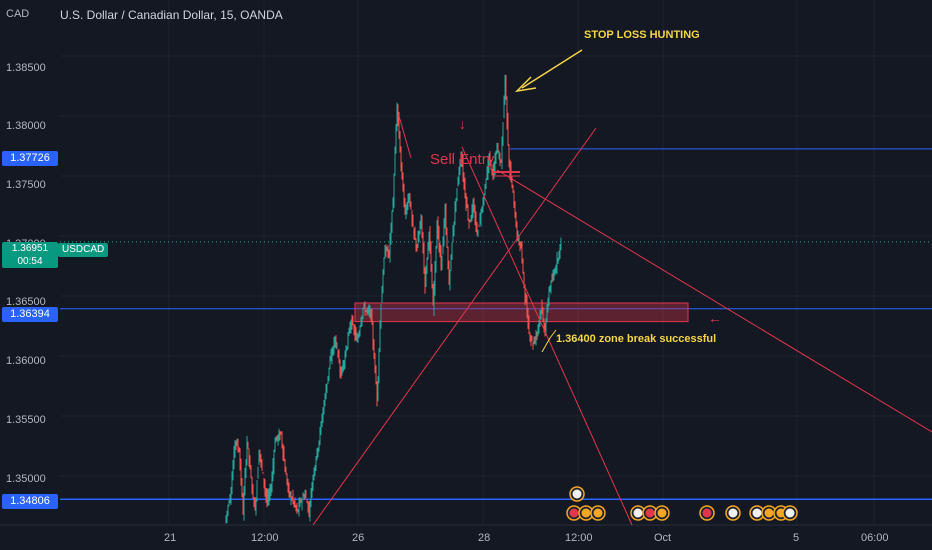 The width and height of the screenshot is (932, 550). I want to click on y-tick-label: 1.36000, so click(26, 361).